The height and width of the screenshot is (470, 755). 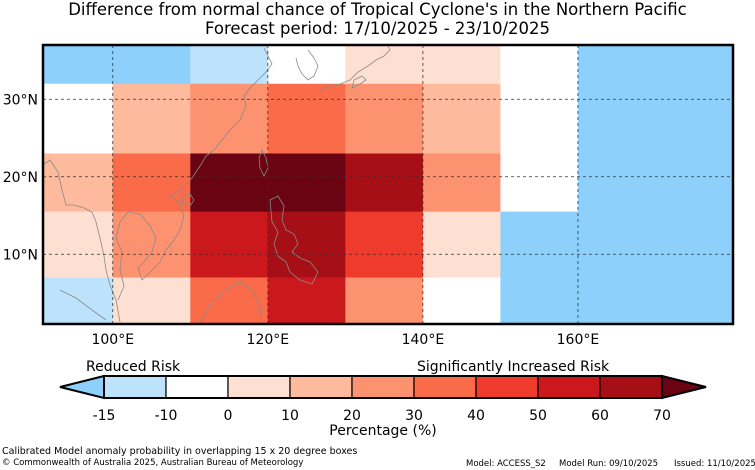 I want to click on x-tick-label: 140°E, so click(x=423, y=340).